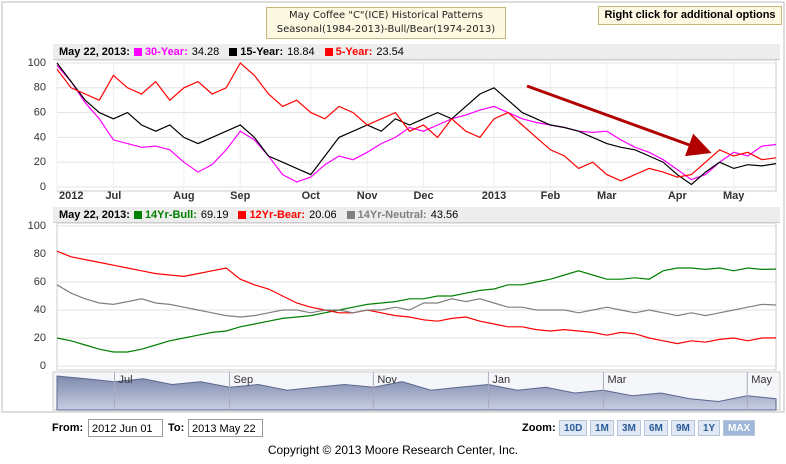 This screenshot has width=786, height=464. I want to click on legend-value: 18.84, so click(301, 52).